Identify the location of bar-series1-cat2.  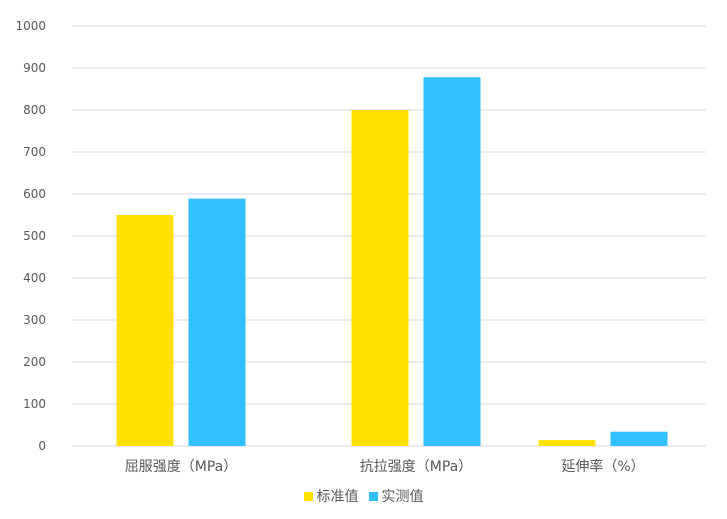
(639, 438).